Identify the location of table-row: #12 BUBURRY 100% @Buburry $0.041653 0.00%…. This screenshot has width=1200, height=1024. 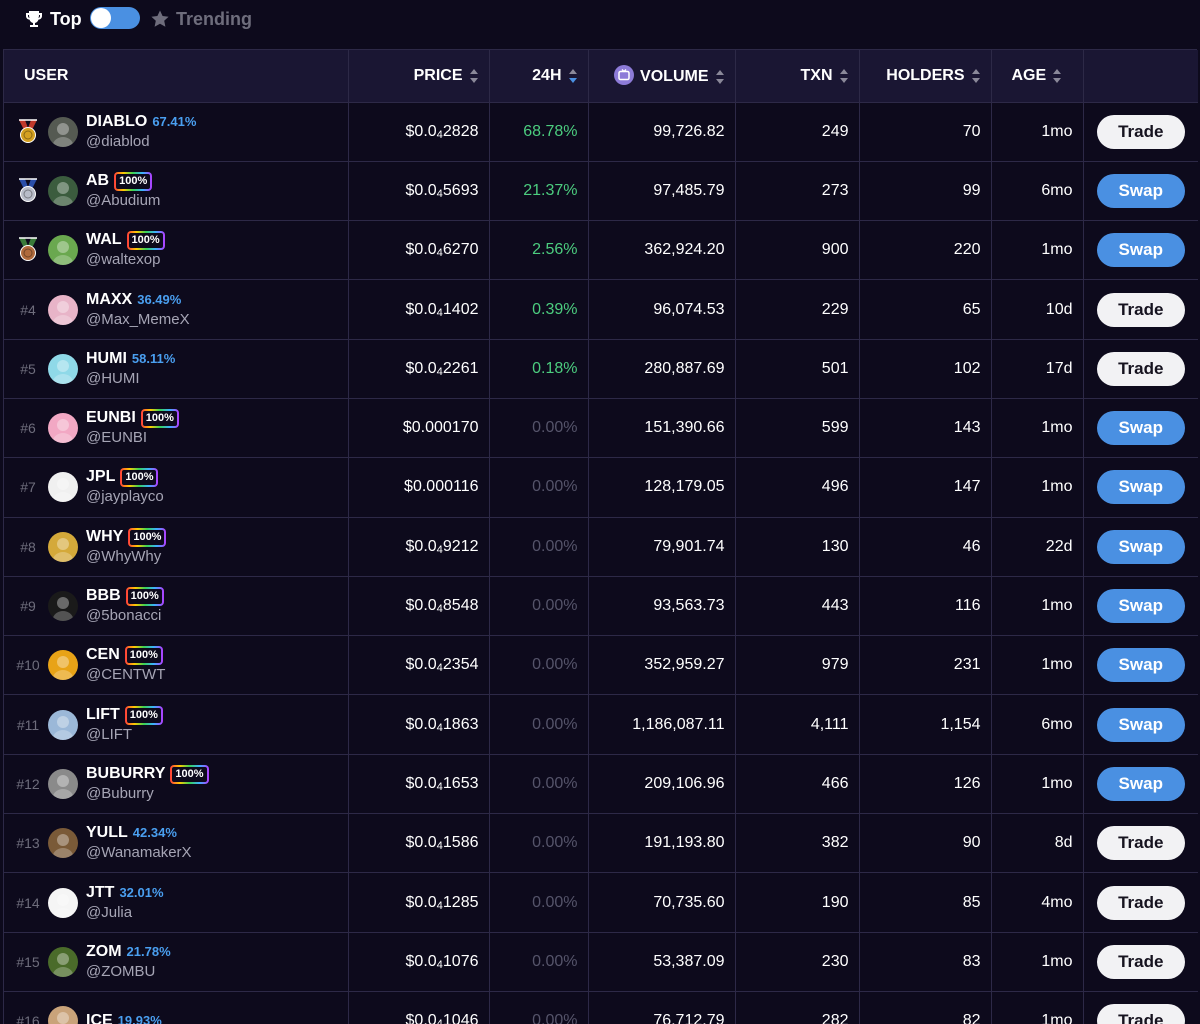
(601, 784).